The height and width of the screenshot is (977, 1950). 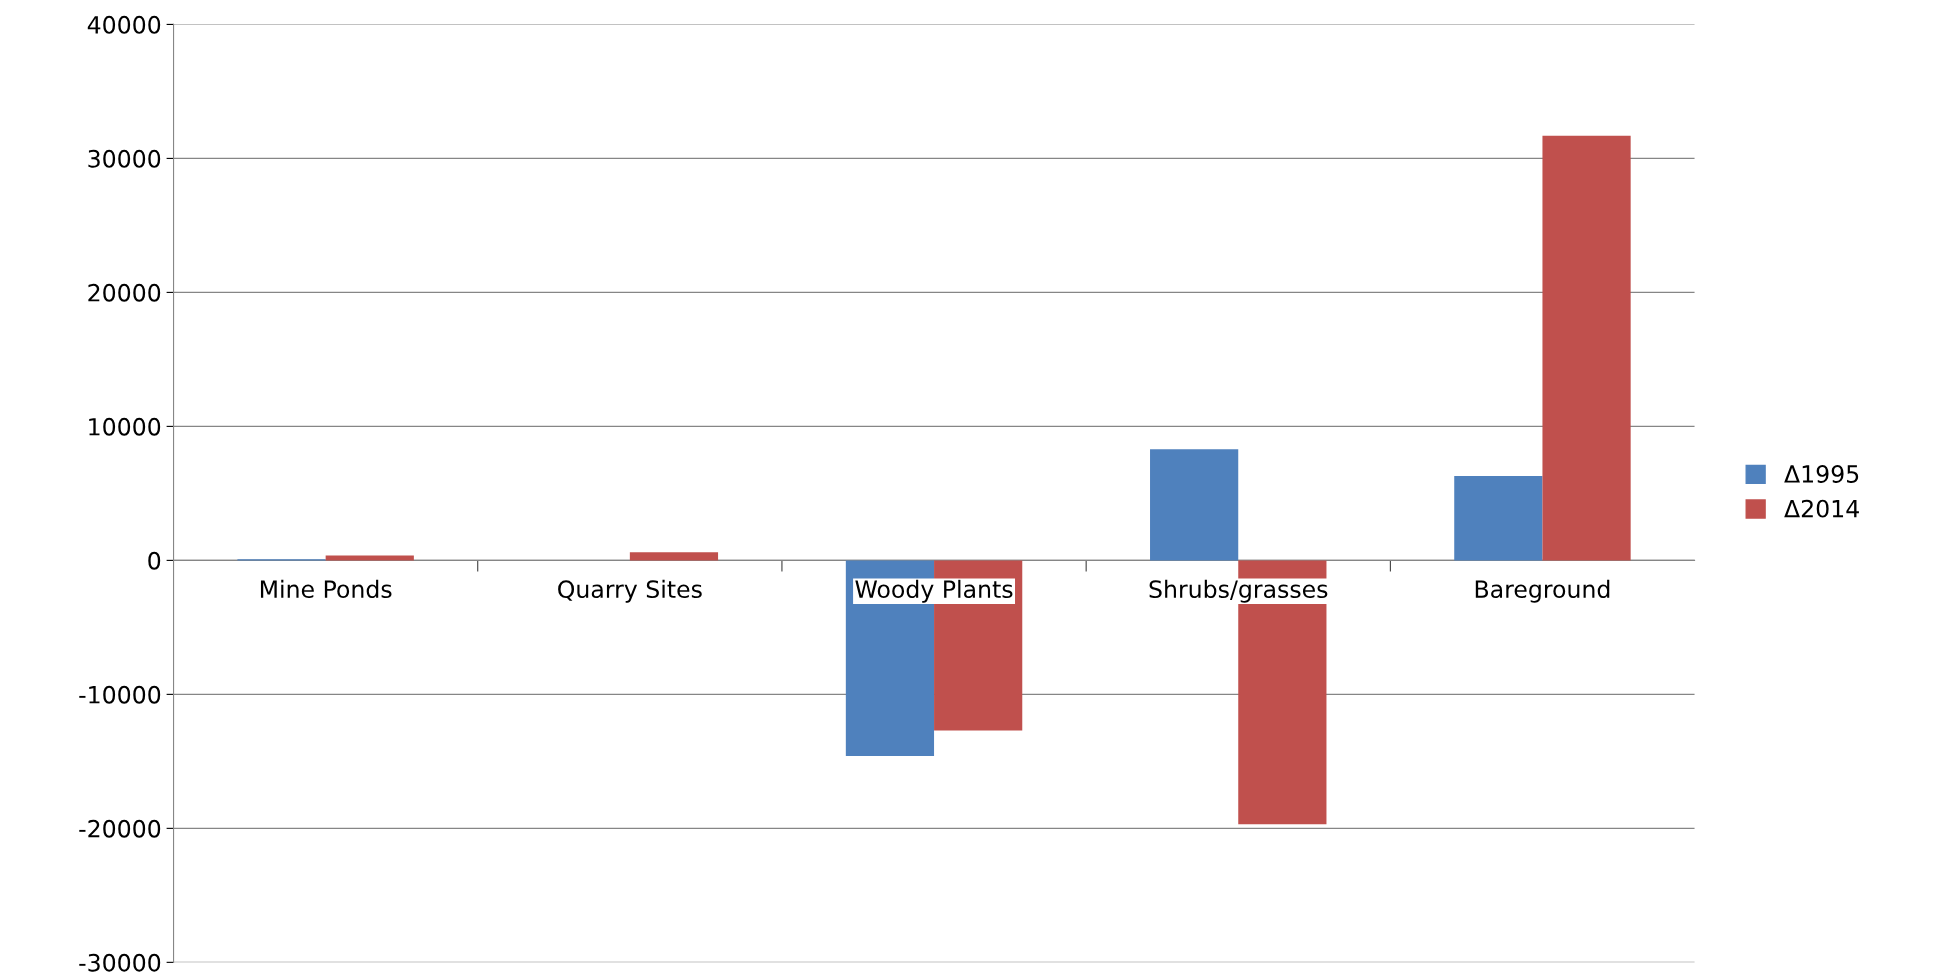 What do you see at coordinates (125, 426) in the screenshot?
I see `y-tick-label: 10000` at bounding box center [125, 426].